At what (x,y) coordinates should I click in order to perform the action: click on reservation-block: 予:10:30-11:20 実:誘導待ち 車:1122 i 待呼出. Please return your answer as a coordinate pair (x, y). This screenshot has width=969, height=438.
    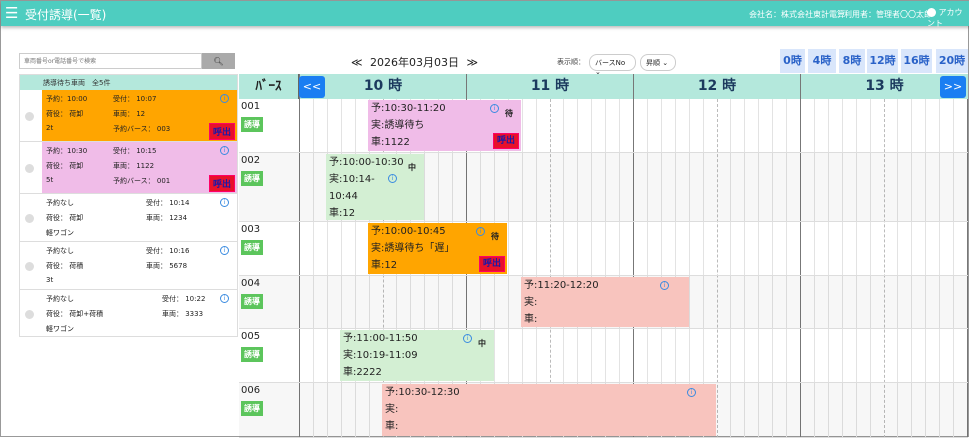
    Looking at the image, I should click on (444, 125).